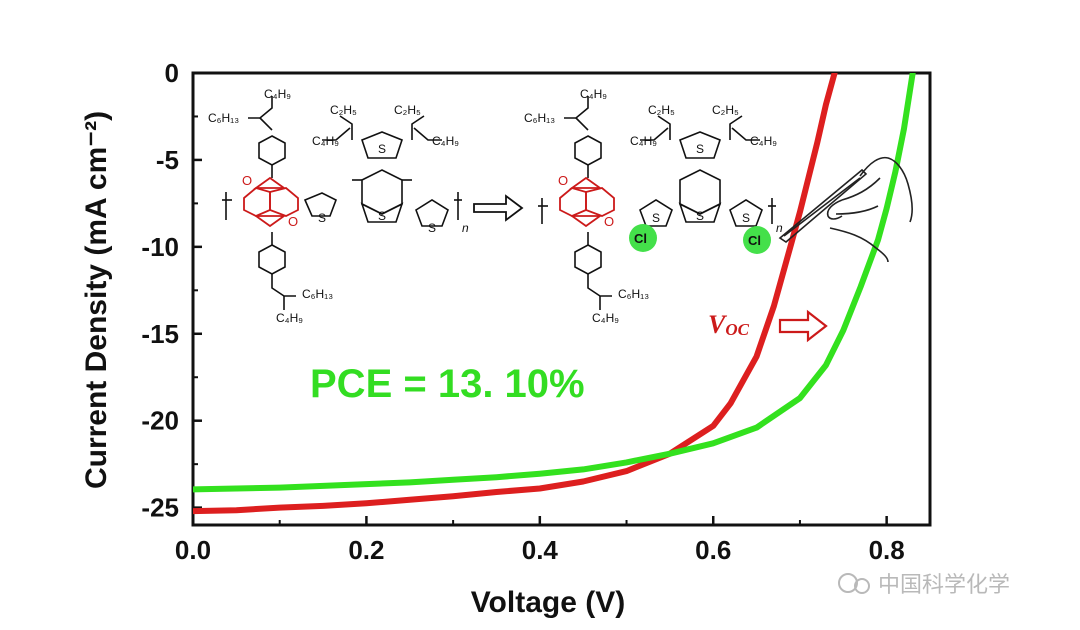 This screenshot has width=1080, height=630. Describe the element at coordinates (718, 324) in the screenshot. I see `voc-label: V` at that location.